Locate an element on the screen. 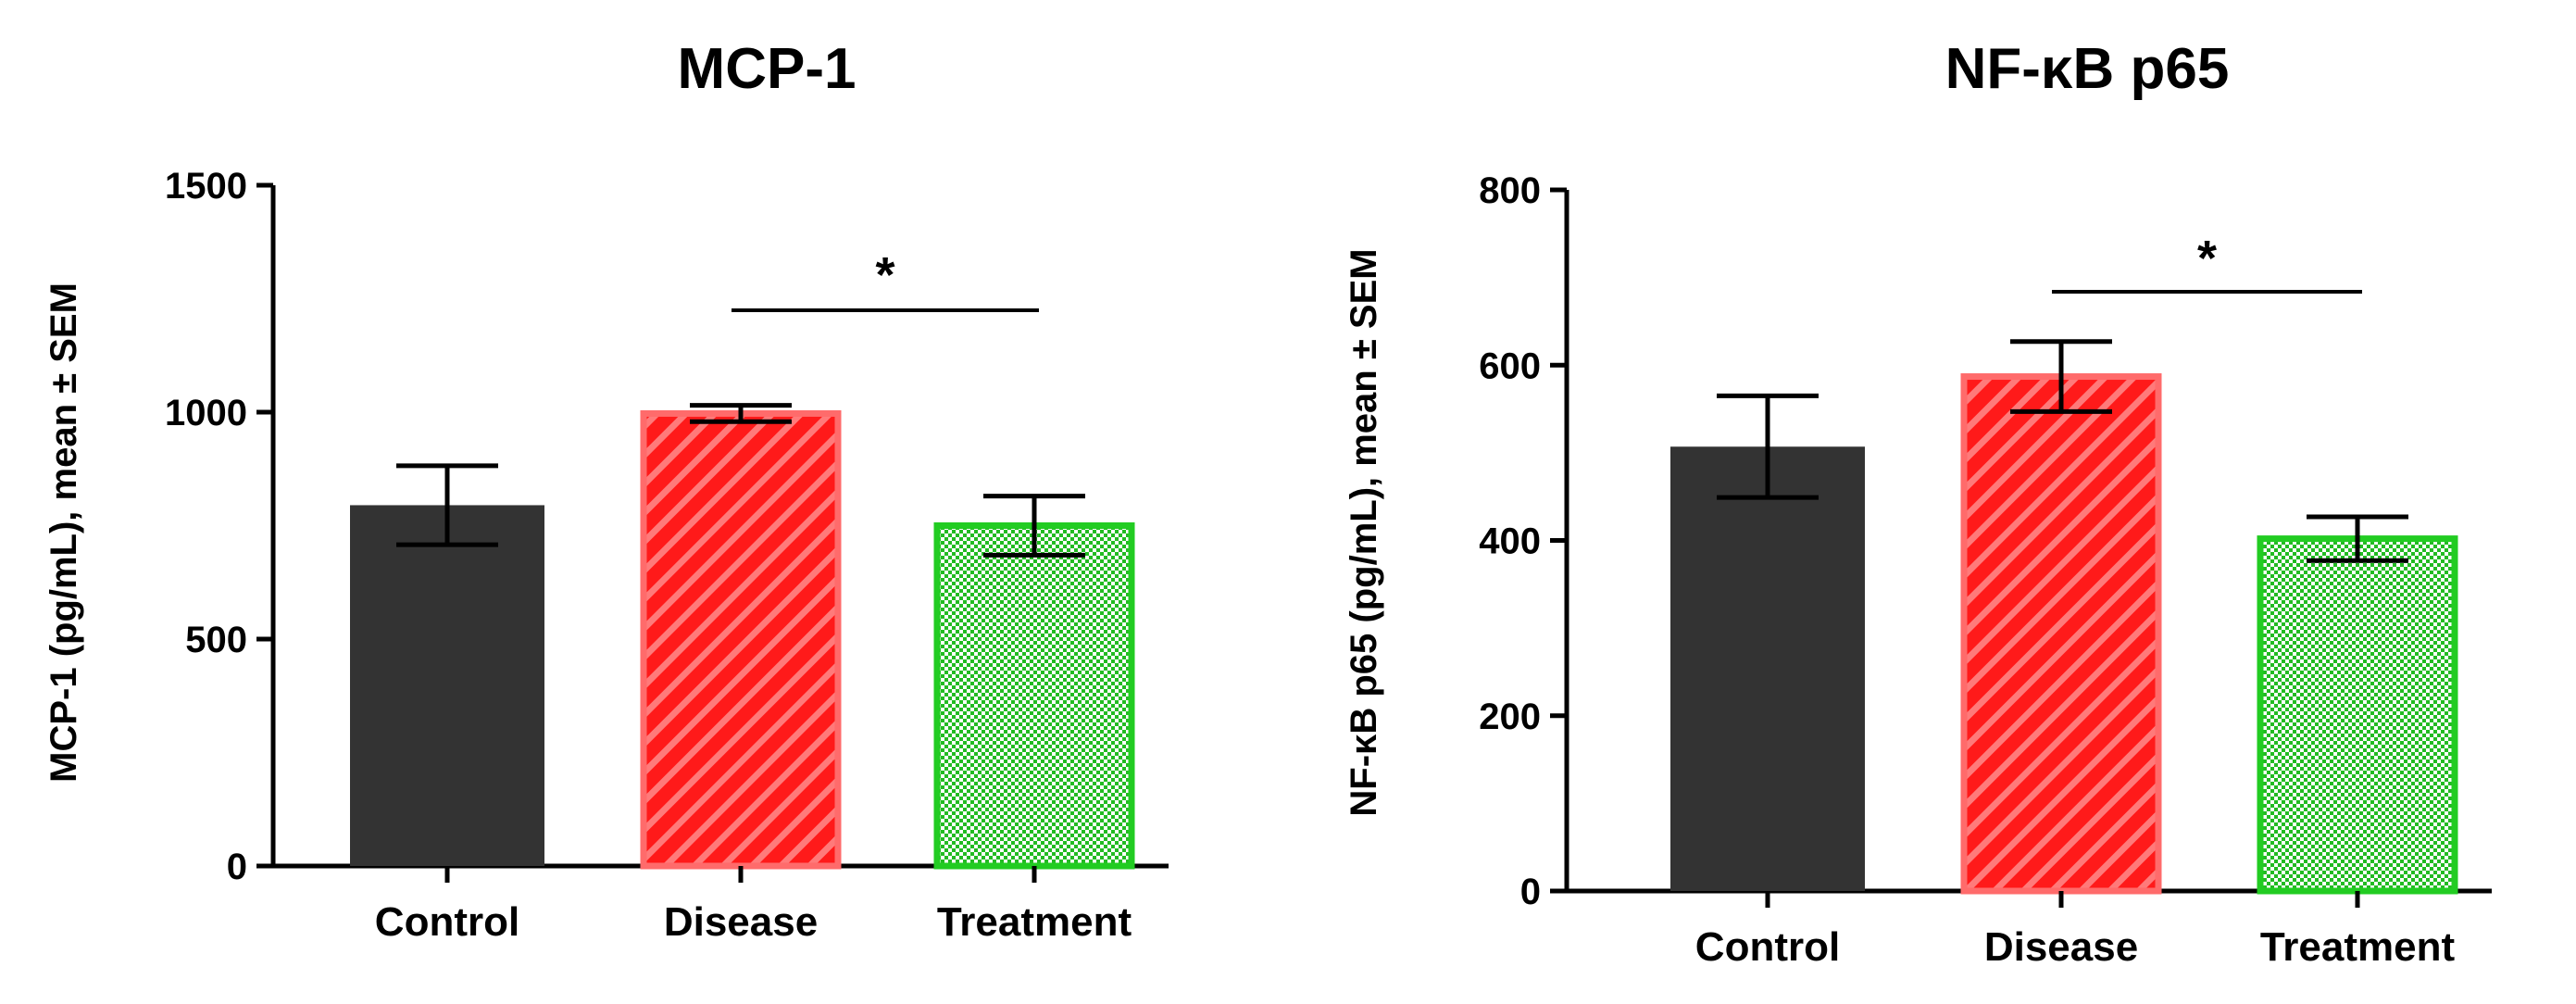 Image resolution: width=2576 pixels, height=1004 pixels. y-tick-label: 600 is located at coordinates (1510, 365).